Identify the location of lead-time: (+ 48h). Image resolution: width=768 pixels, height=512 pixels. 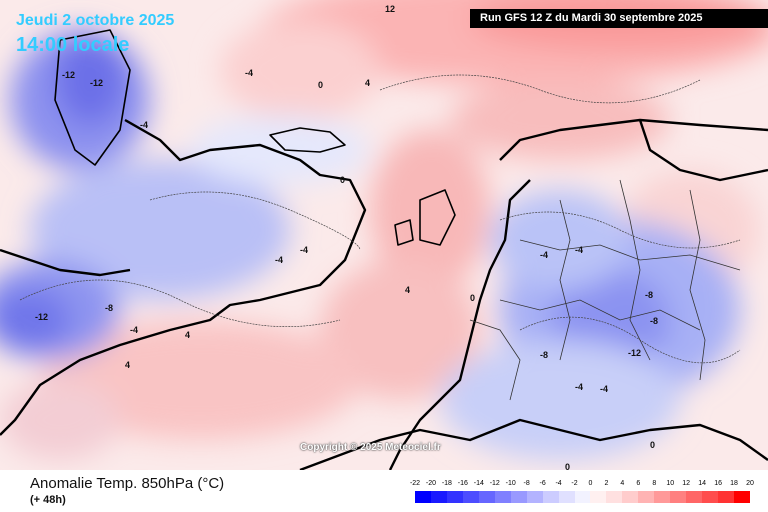
(48, 500).